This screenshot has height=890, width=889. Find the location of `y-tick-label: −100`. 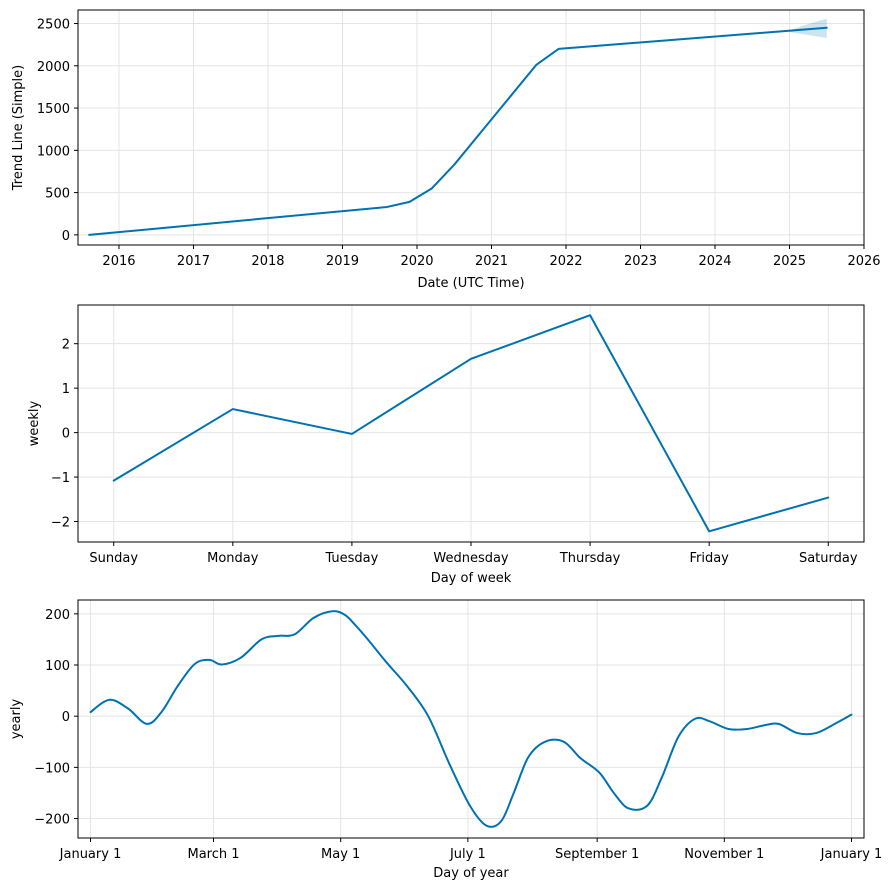

y-tick-label: −100 is located at coordinates (52, 768).